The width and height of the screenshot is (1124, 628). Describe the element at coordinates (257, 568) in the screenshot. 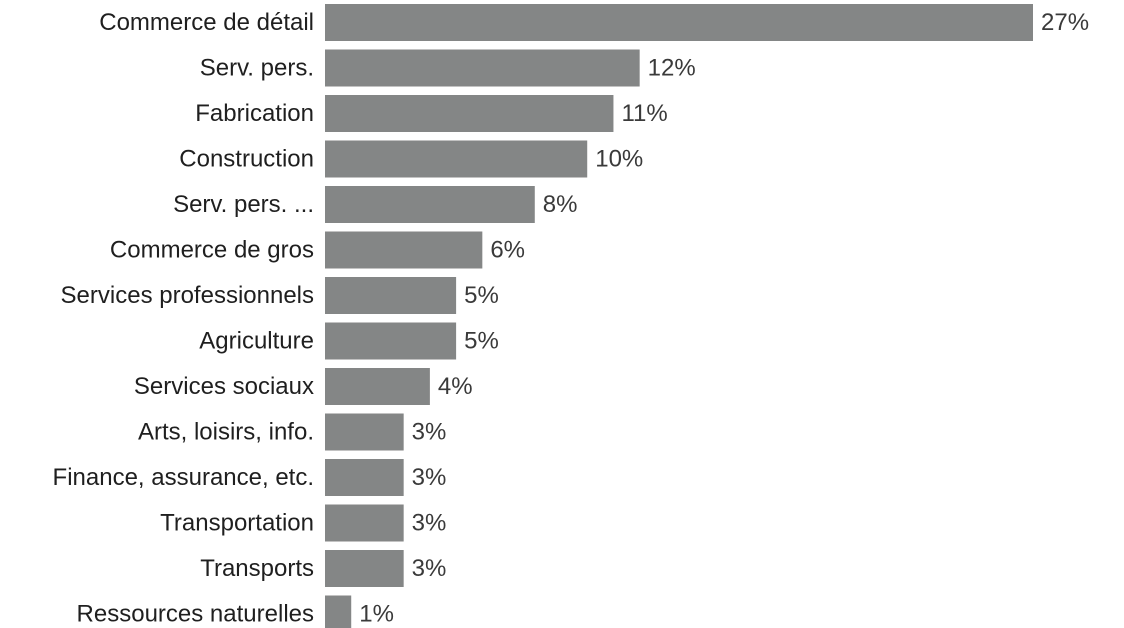

I see `category-label: Transports` at that location.